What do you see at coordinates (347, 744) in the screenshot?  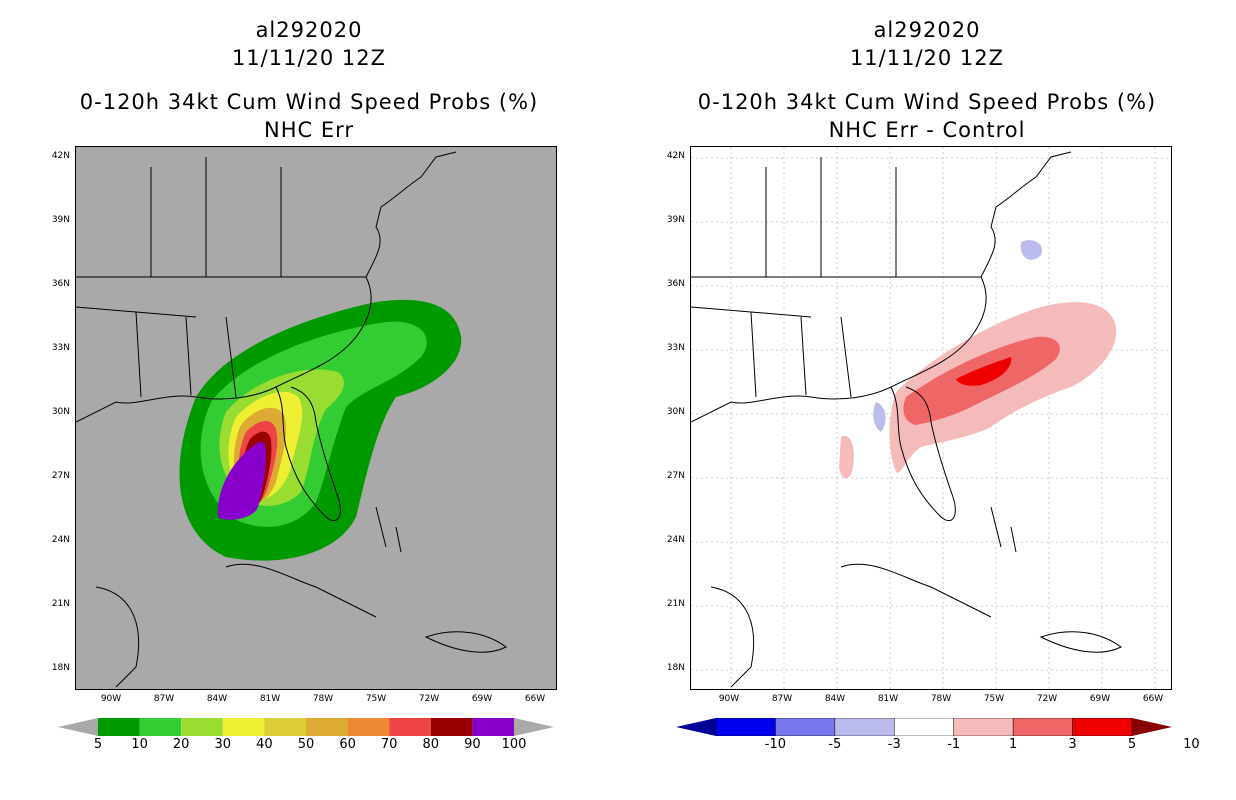 I see `colorbar-tick-label: 60` at bounding box center [347, 744].